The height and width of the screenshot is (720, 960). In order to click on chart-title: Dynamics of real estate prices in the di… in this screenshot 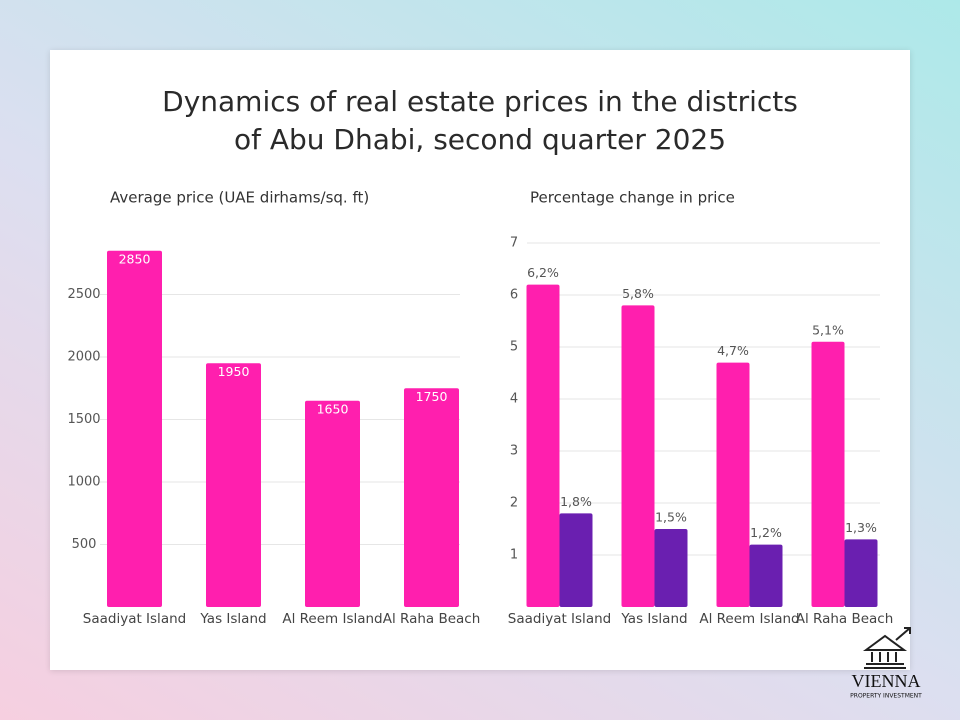, I will do `click(480, 101)`.